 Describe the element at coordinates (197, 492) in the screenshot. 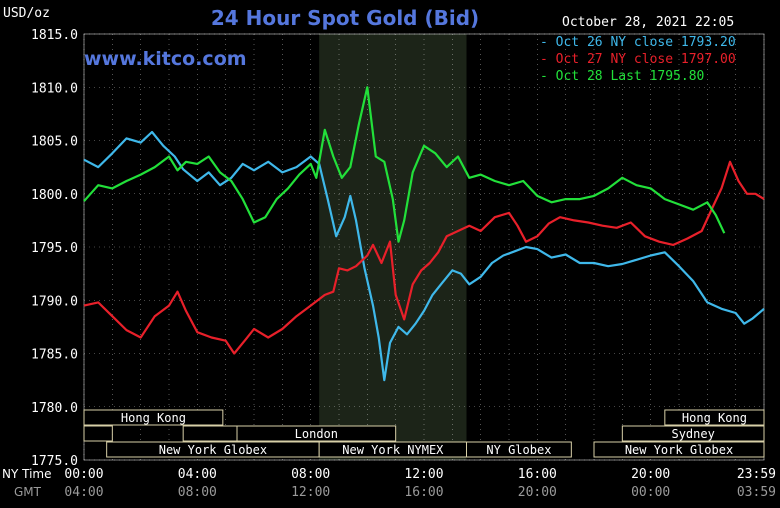

I see `x-tick-label-gmt: 08:00` at that location.